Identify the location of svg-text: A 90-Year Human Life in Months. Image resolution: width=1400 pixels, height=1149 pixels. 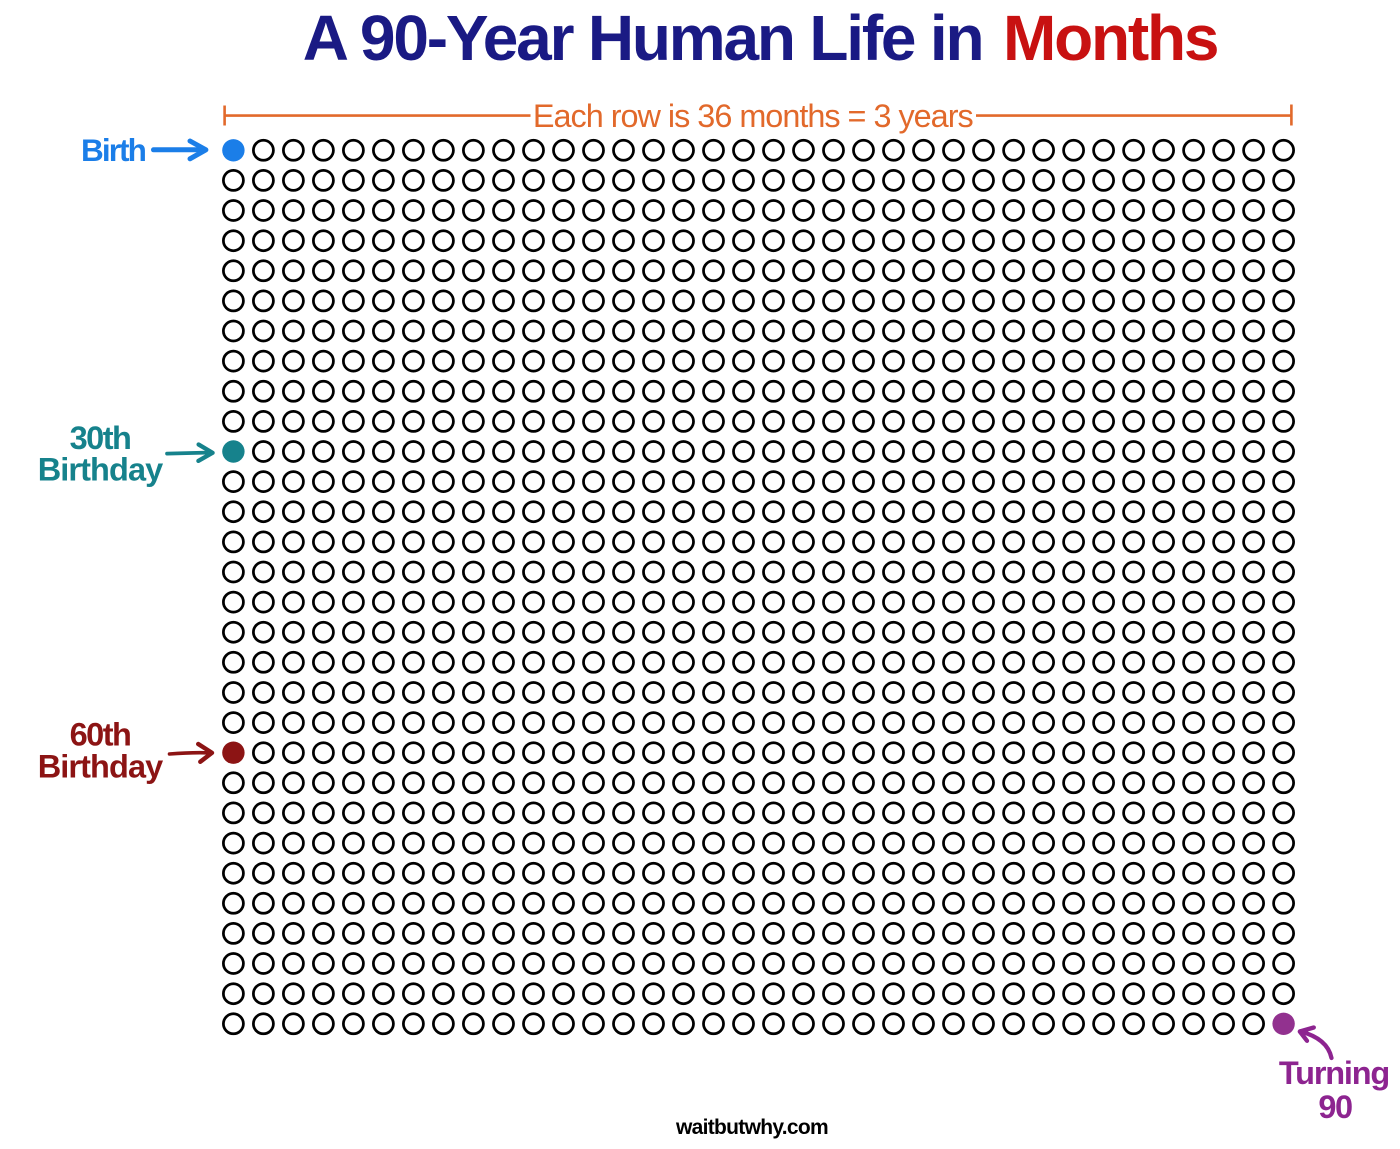
(760, 38).